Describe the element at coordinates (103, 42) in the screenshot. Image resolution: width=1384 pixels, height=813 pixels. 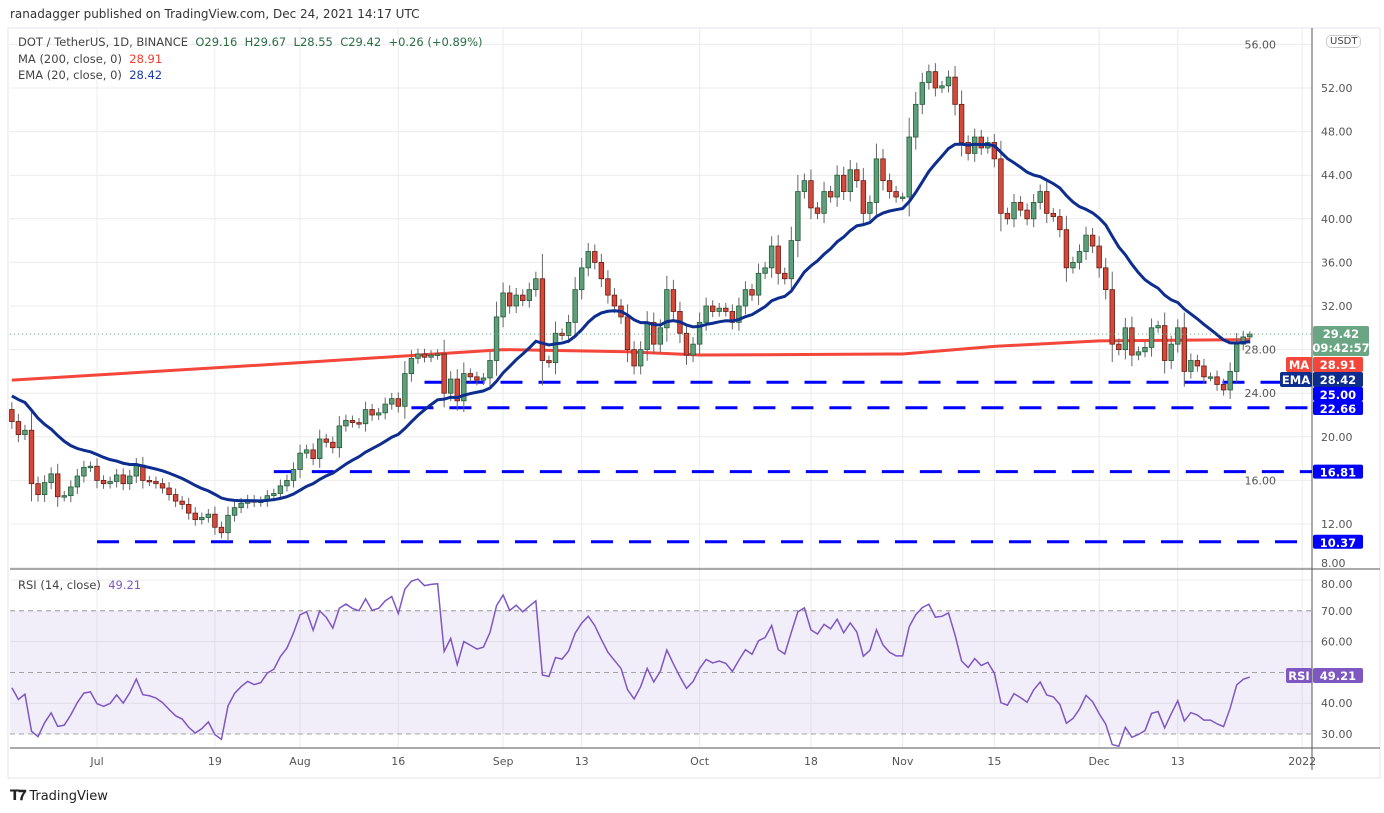
I see `symbol-name: DOT / TetherUS, 1D, BINANCE` at that location.